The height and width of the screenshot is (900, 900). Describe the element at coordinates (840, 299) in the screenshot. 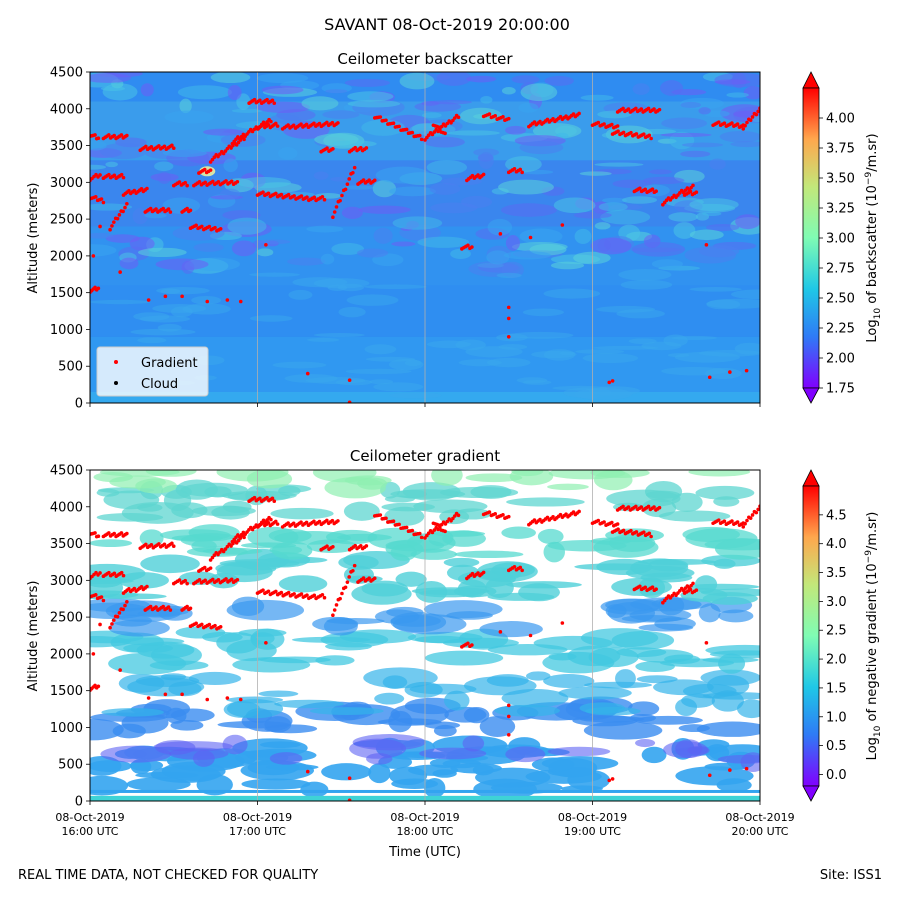

I see `colorbar-tick-label: 2.50` at that location.